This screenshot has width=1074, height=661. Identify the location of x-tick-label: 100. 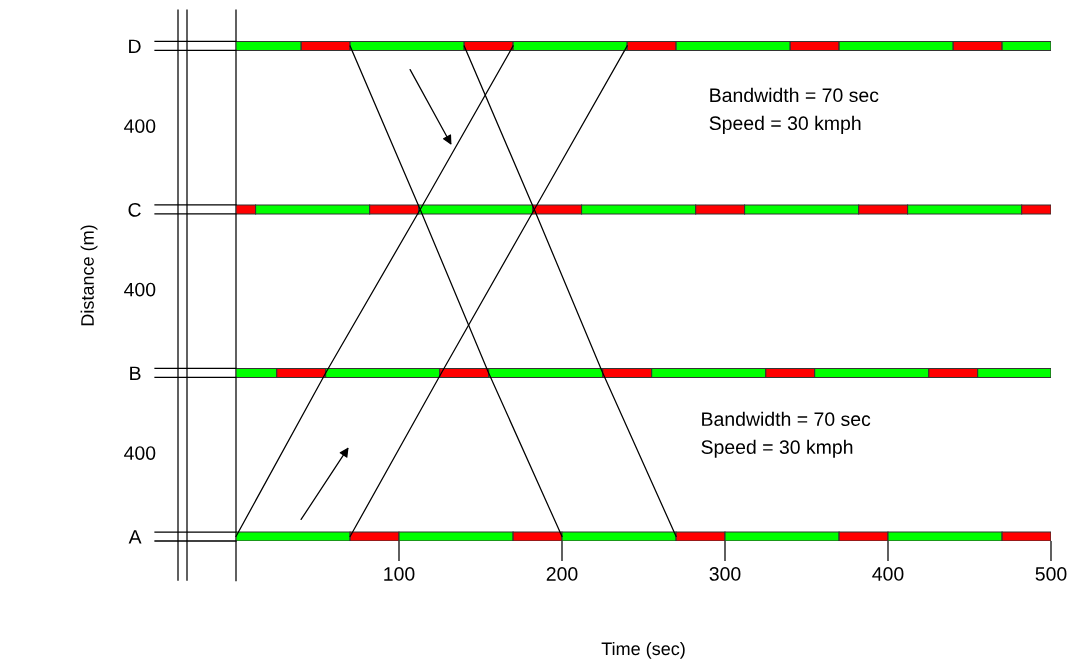
(399, 574).